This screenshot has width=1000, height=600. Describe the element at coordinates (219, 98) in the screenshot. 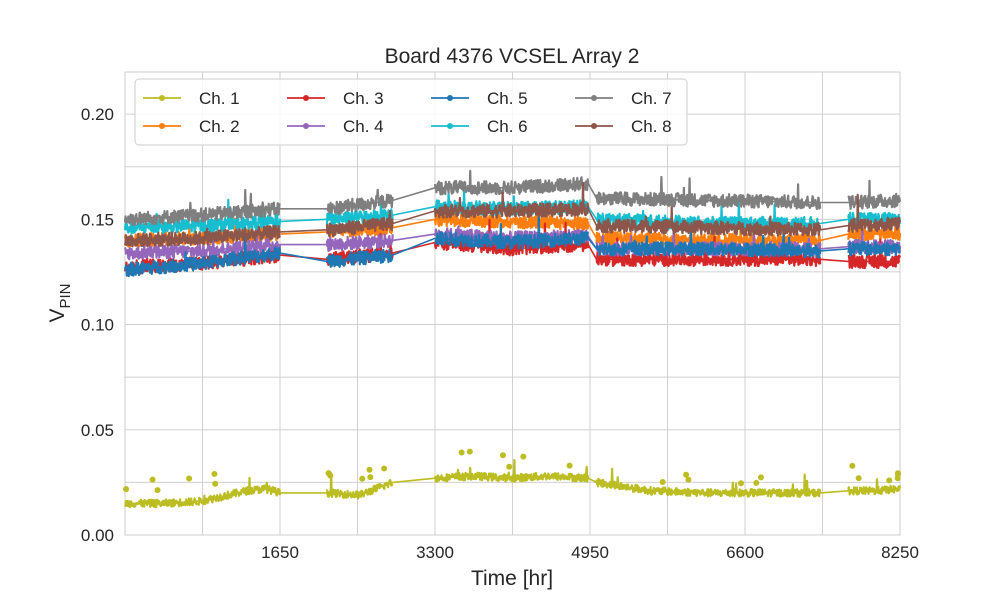

I see `legend-label: Ch. 1` at that location.